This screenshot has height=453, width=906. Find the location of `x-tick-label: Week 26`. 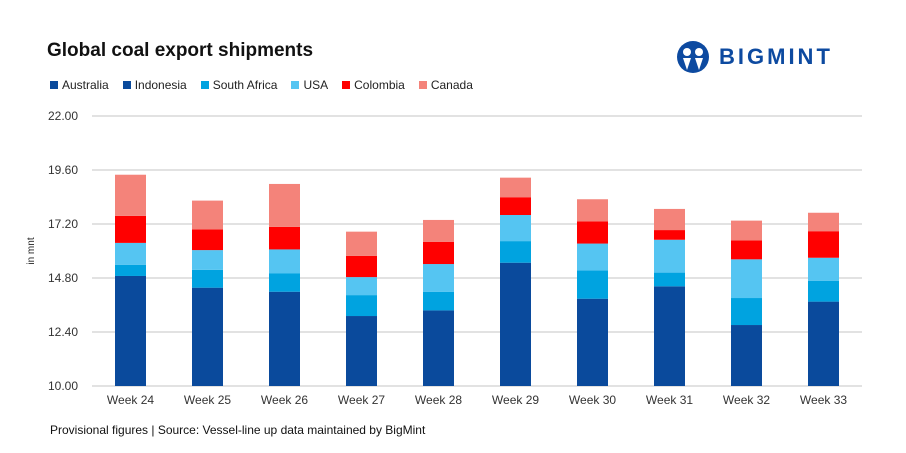

x-tick-label: Week 26 is located at coordinates (284, 400).